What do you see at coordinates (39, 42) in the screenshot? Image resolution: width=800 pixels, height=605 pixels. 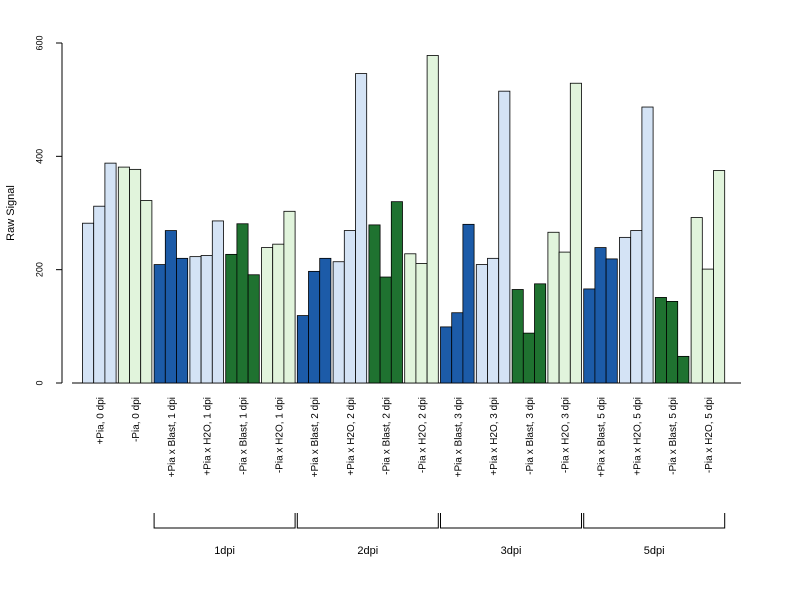 I see `y-tick-label: 600` at bounding box center [39, 42].